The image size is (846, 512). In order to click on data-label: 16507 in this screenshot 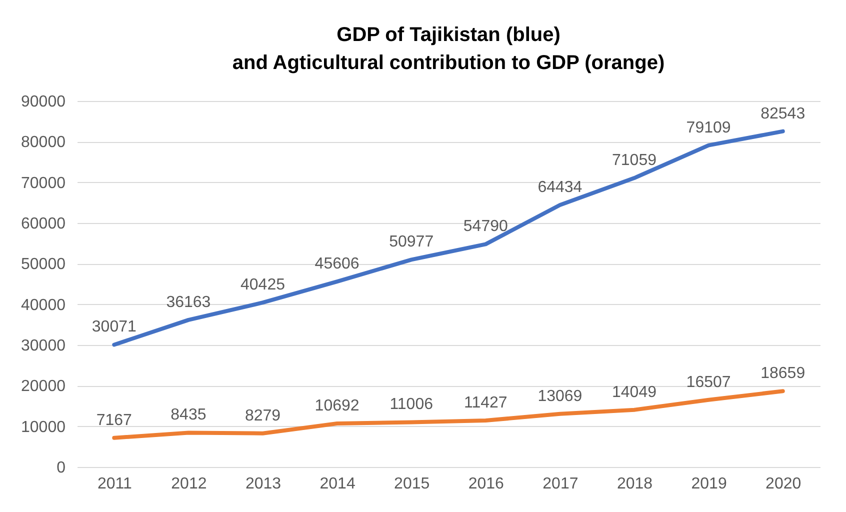, I will do `click(708, 382)`.